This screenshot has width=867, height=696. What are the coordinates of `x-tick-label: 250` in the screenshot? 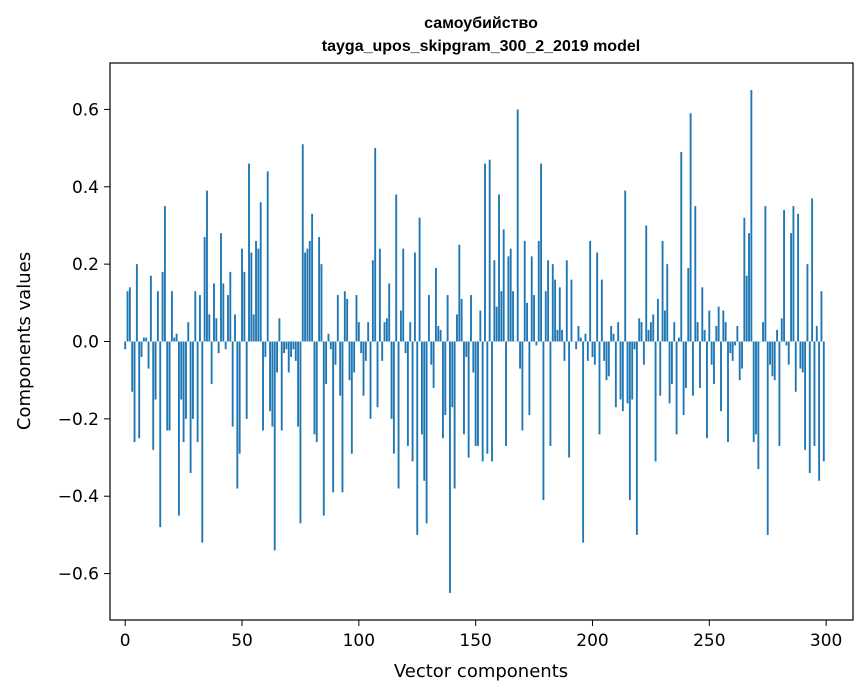 It's located at (709, 641).